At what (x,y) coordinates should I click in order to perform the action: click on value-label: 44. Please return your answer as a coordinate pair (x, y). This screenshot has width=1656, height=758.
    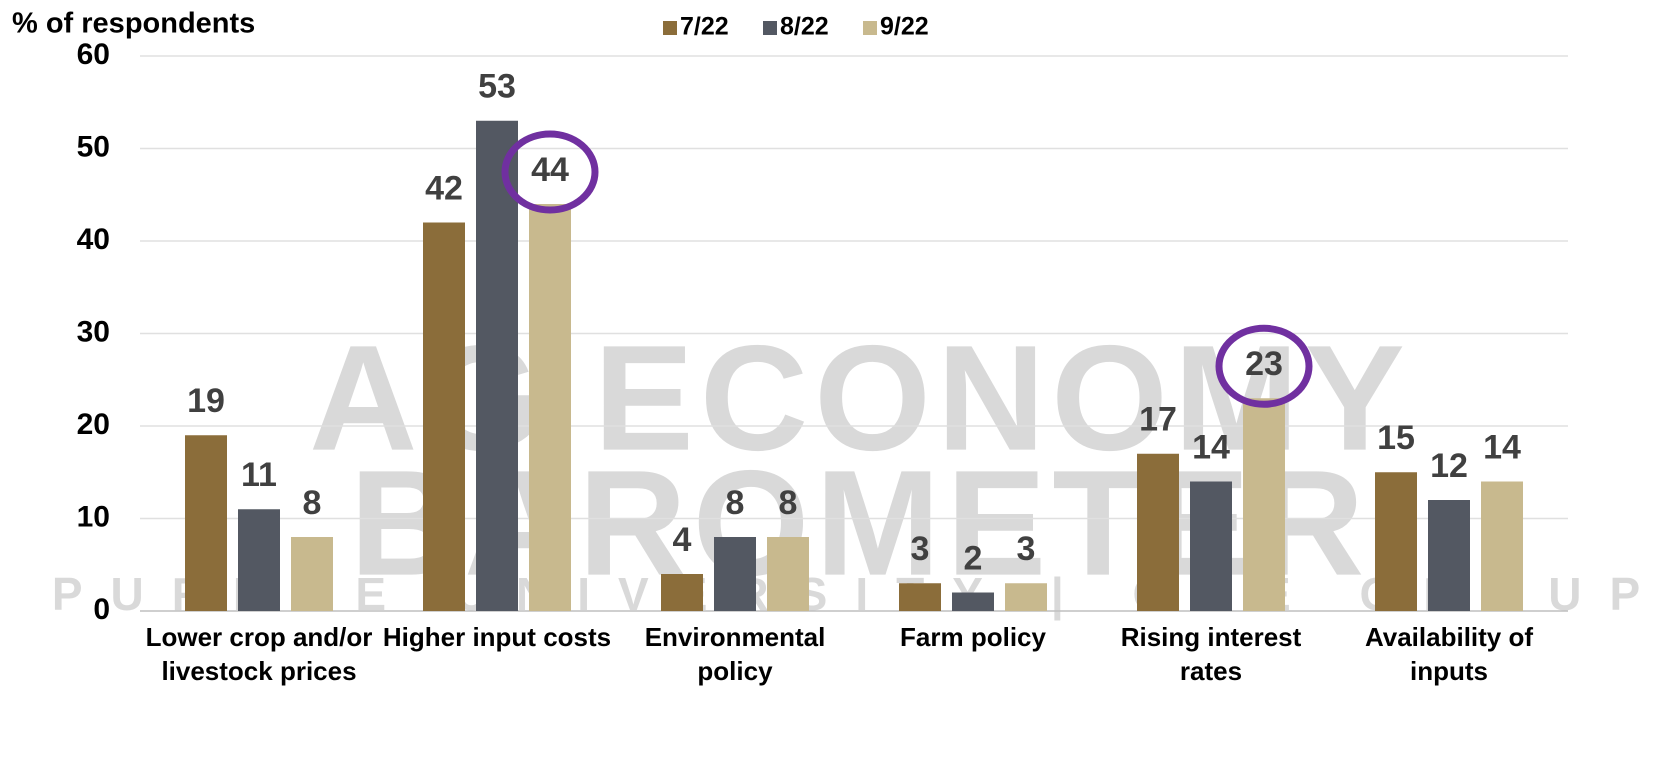
    Looking at the image, I should click on (550, 170).